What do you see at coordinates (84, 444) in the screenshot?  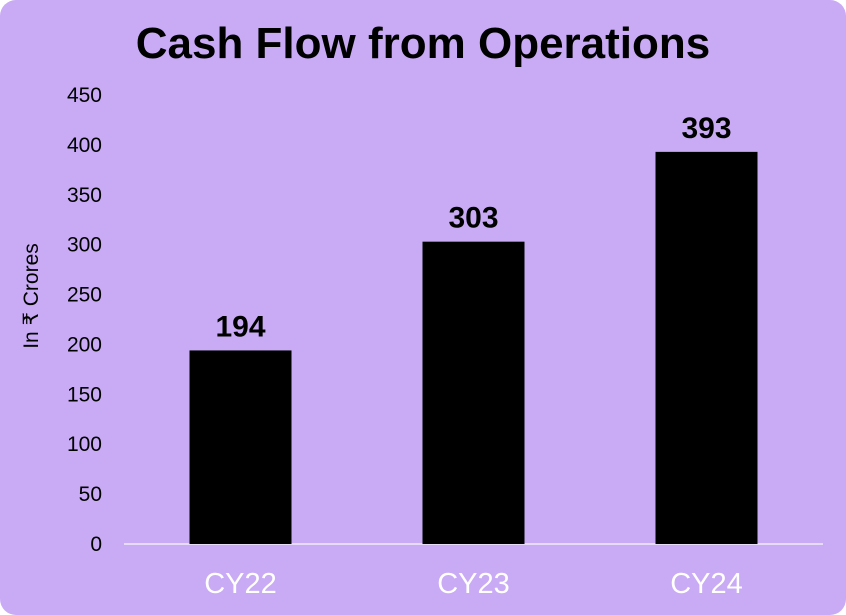 I see `y-tick-label: 100` at bounding box center [84, 444].